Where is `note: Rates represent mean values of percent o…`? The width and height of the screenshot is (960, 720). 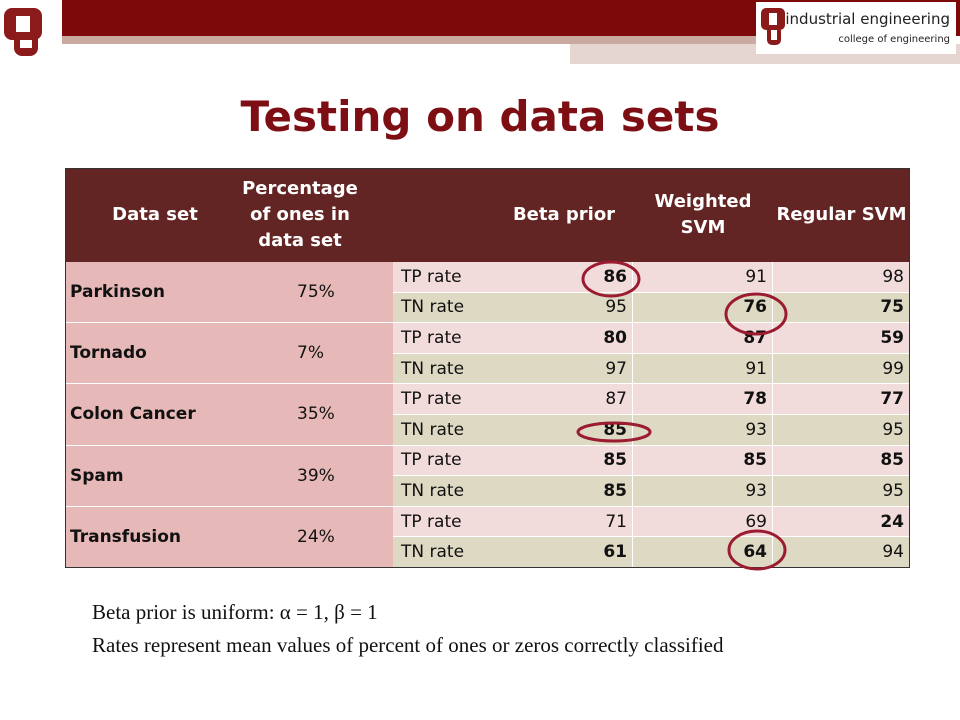
note: Rates represent mean values of percent o… is located at coordinates (408, 645).